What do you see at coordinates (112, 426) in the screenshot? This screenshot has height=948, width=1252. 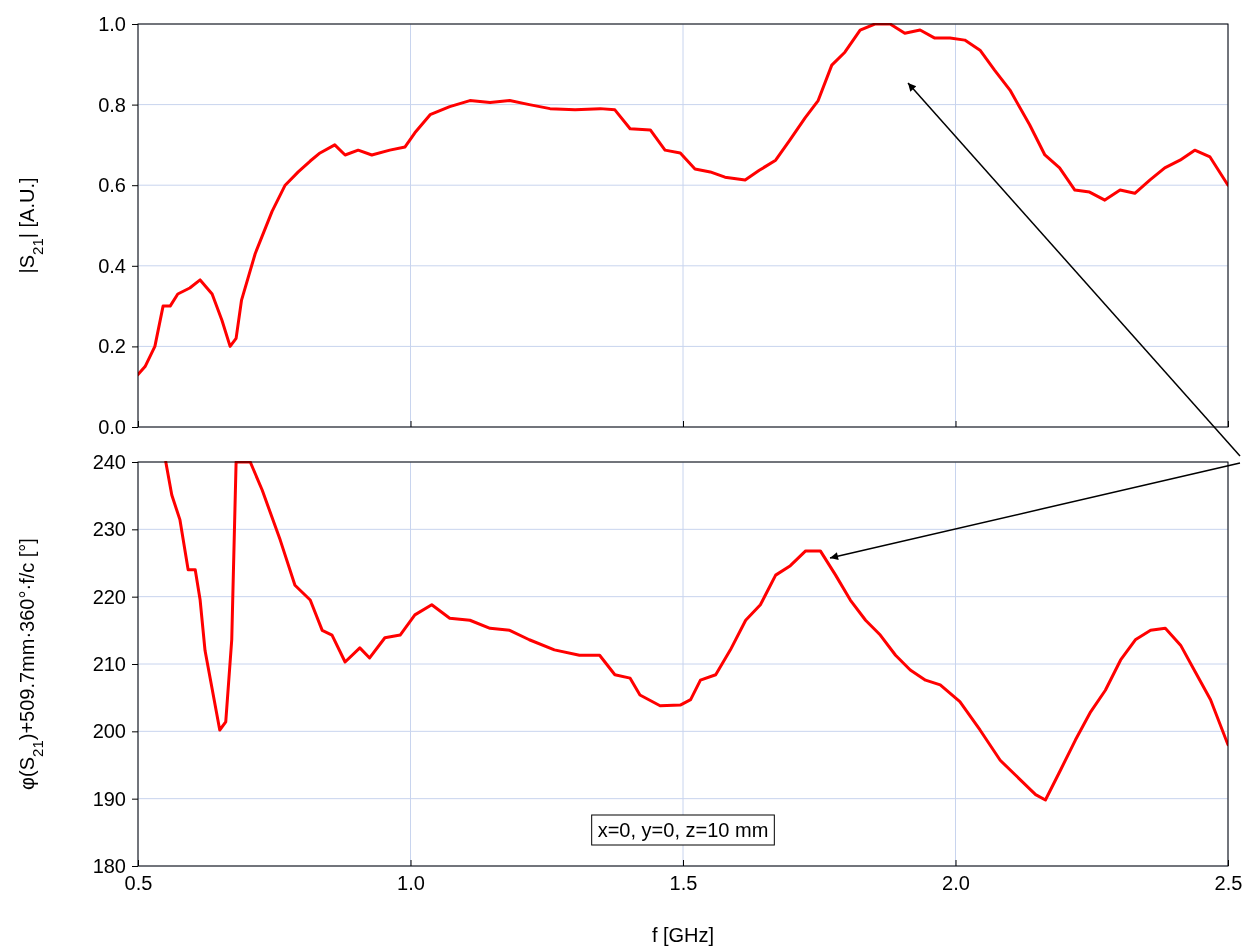 I see `y-tick-label: 0.0` at bounding box center [112, 426].